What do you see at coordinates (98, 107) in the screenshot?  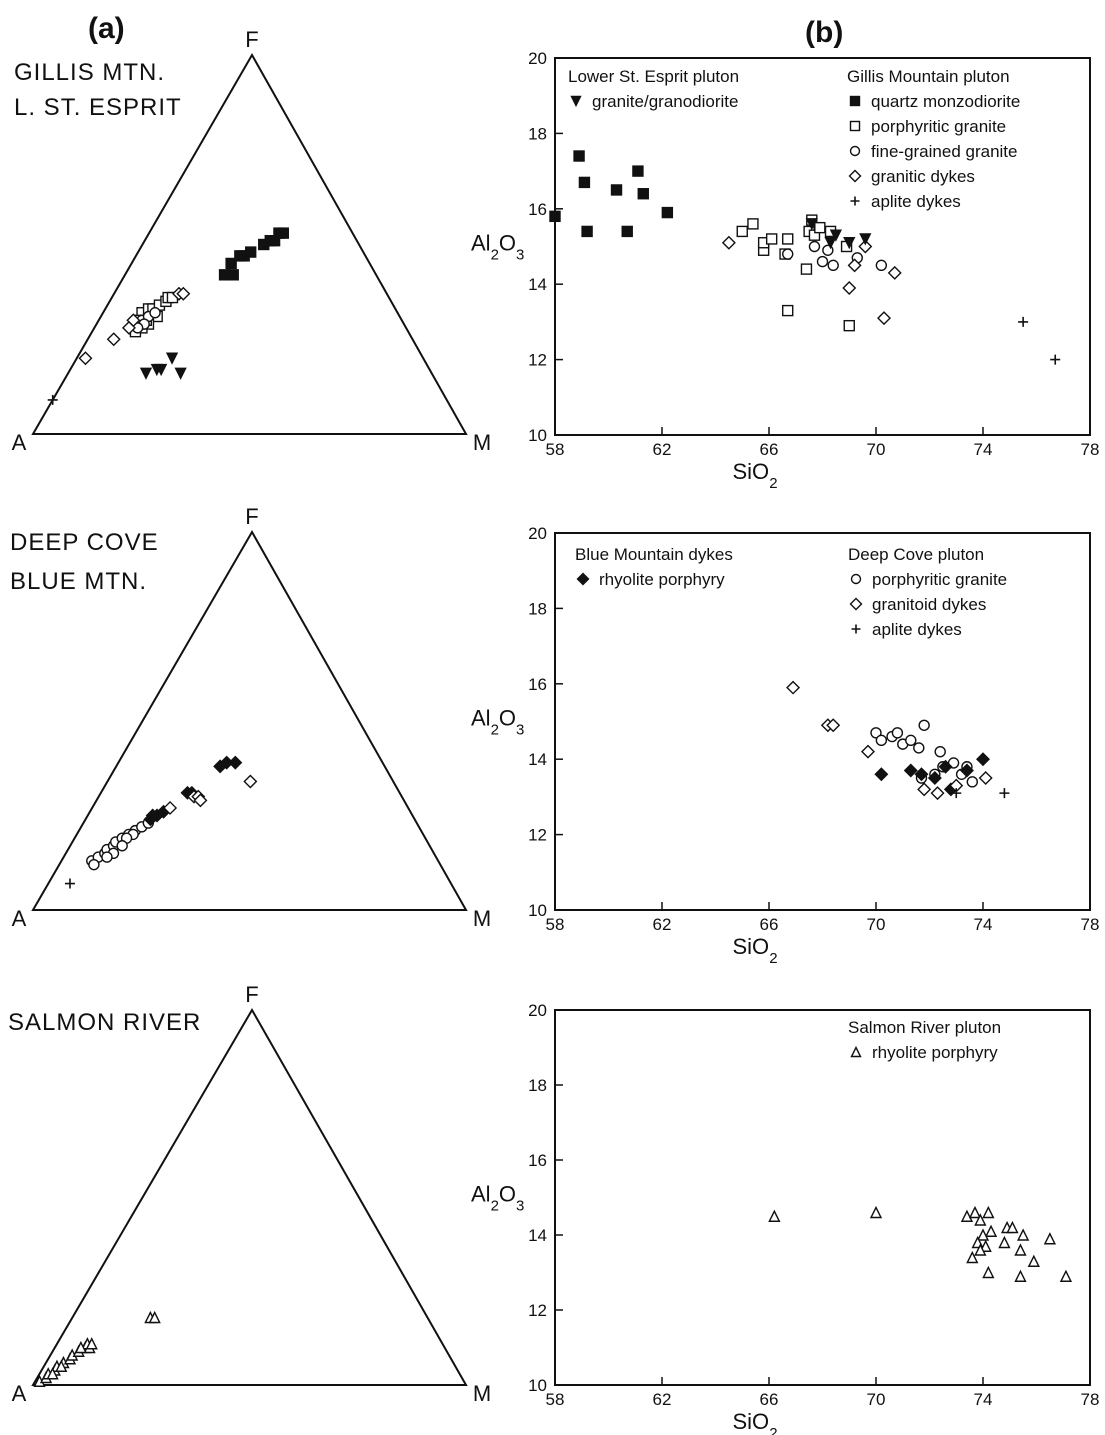 I see `pluton-name-line: L. ST. ESPRIT` at bounding box center [98, 107].